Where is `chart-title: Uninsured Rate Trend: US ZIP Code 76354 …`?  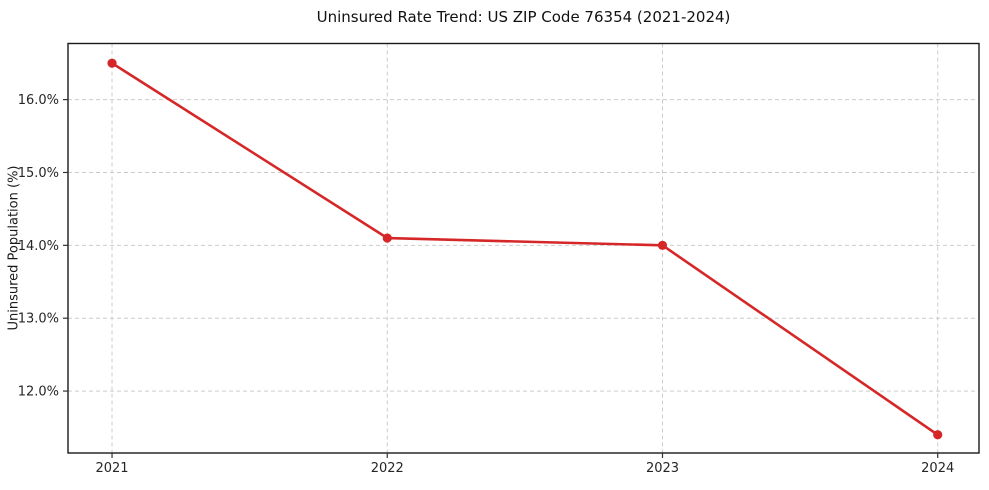 chart-title: Uninsured Rate Trend: US ZIP Code 76354 … is located at coordinates (523, 17).